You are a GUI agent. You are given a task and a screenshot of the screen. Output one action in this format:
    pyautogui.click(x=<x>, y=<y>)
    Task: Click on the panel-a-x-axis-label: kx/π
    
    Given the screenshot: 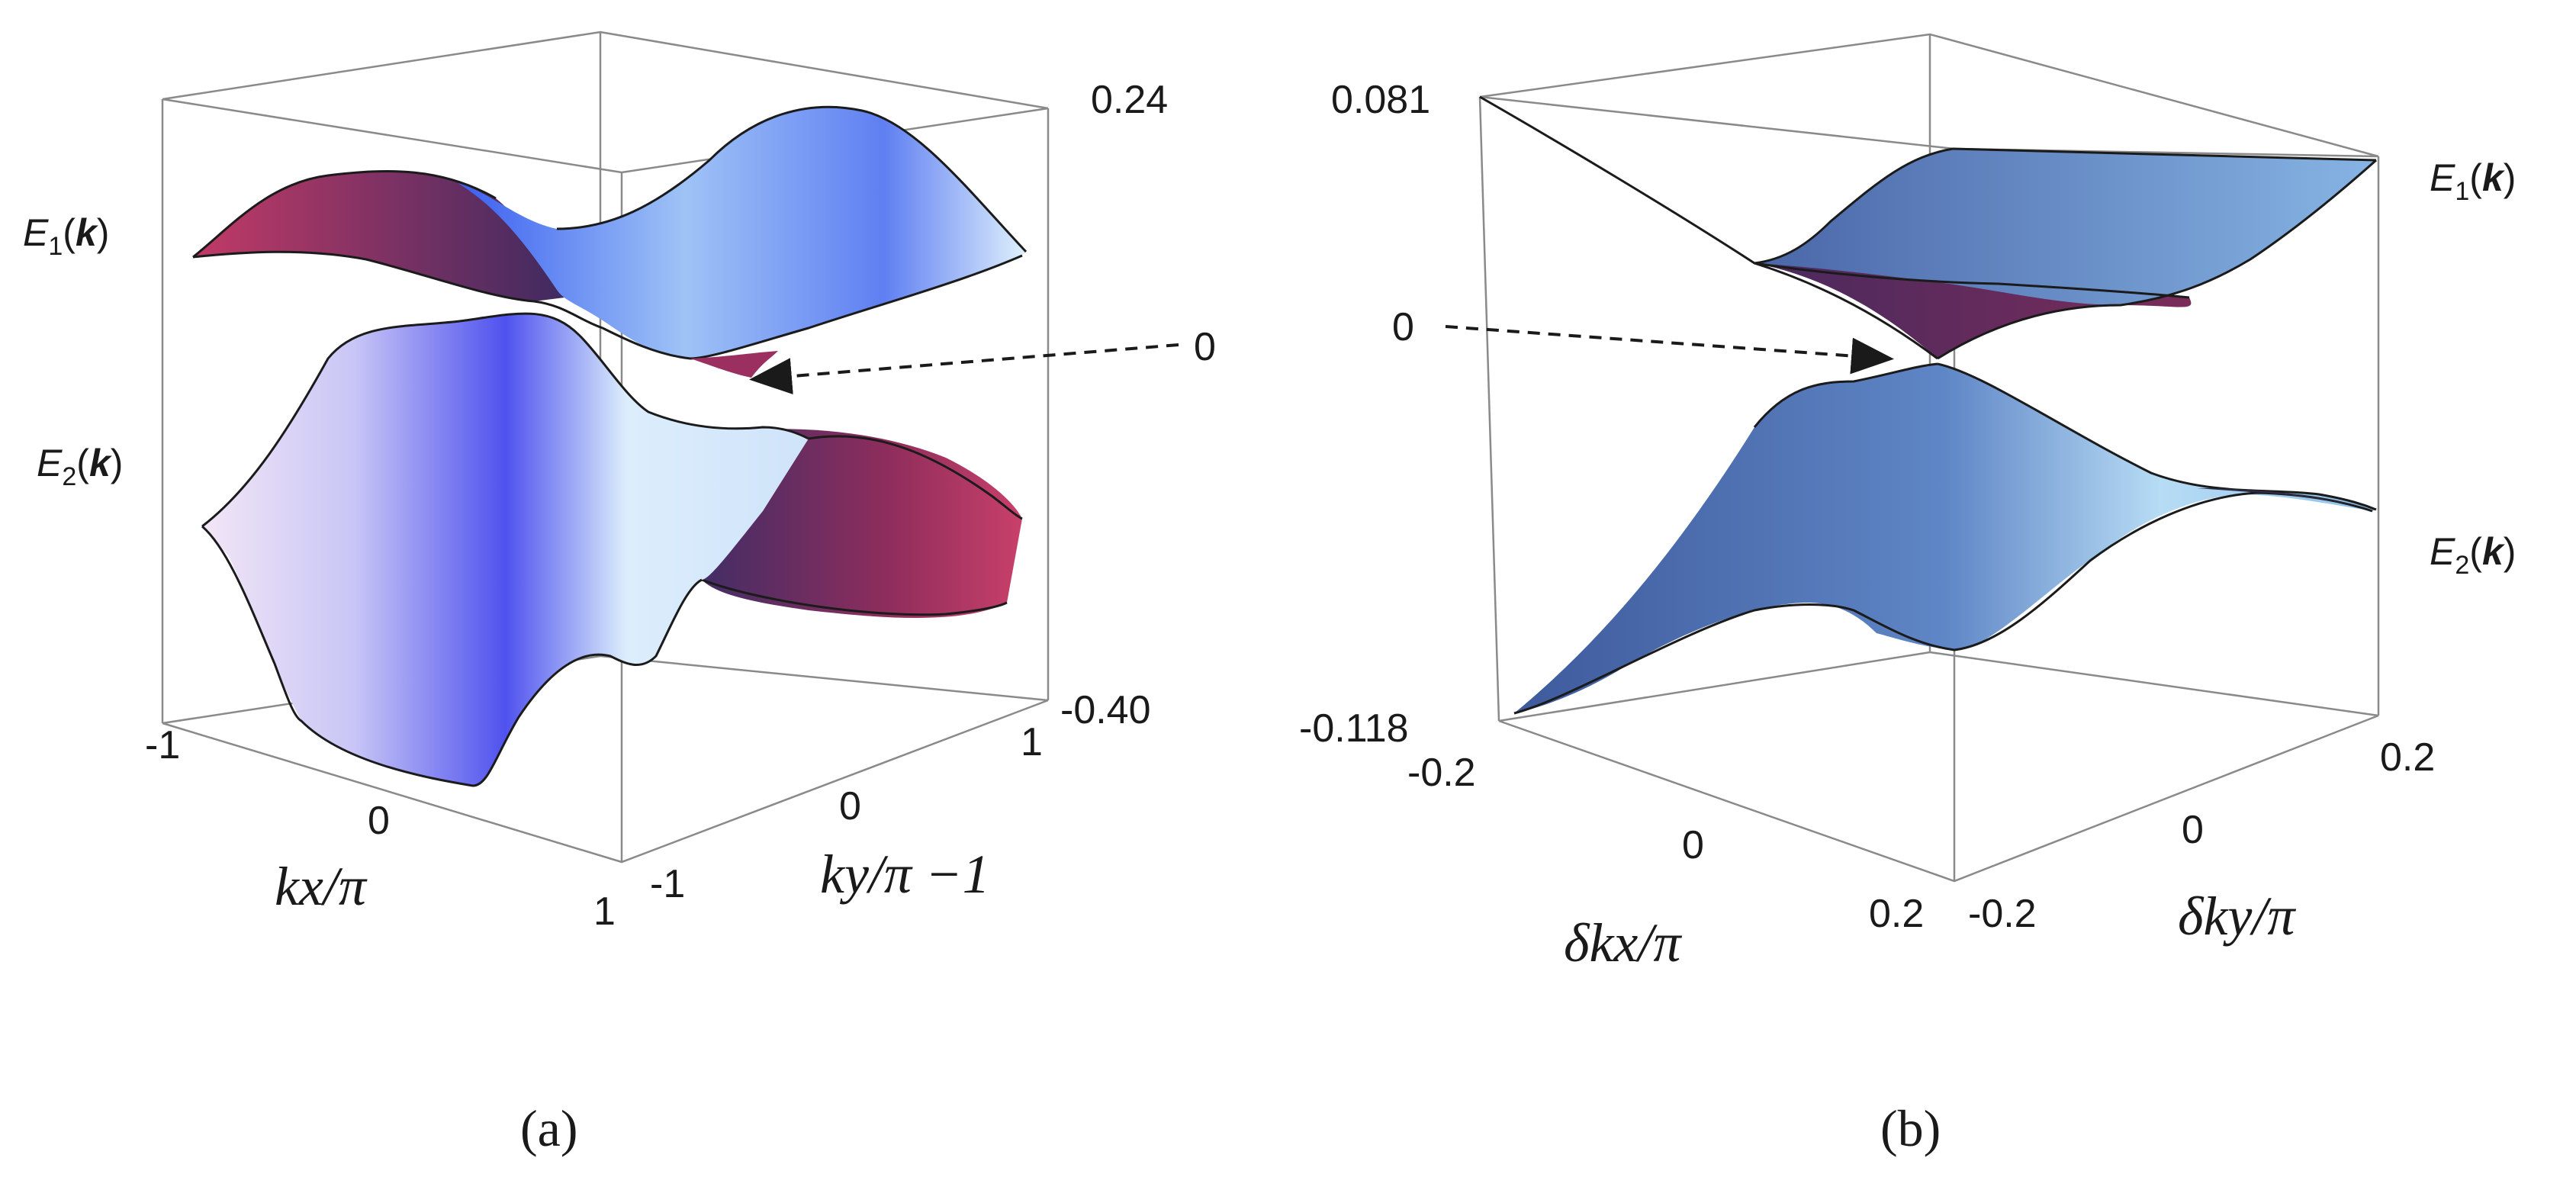 What is the action you would take?
    pyautogui.click(x=322, y=886)
    